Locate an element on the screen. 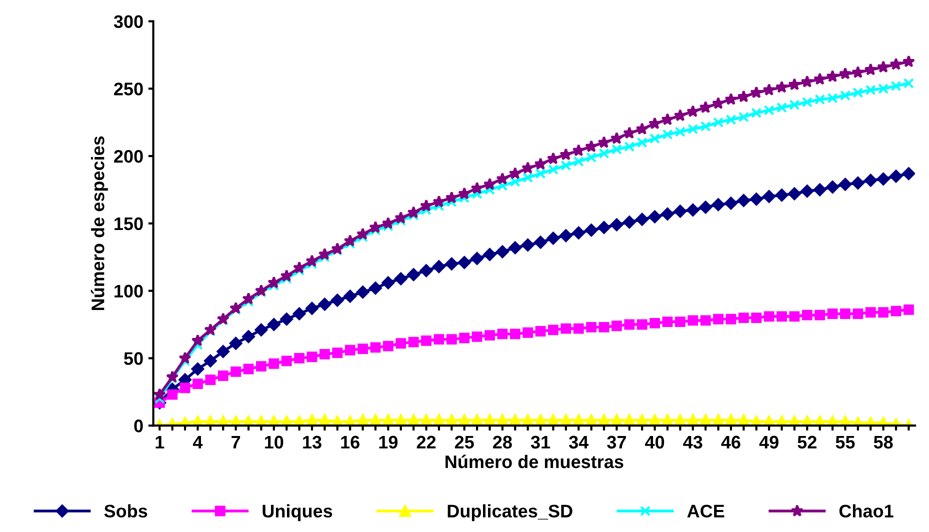  x-axis-title: Número de muestras is located at coordinates (535, 461).